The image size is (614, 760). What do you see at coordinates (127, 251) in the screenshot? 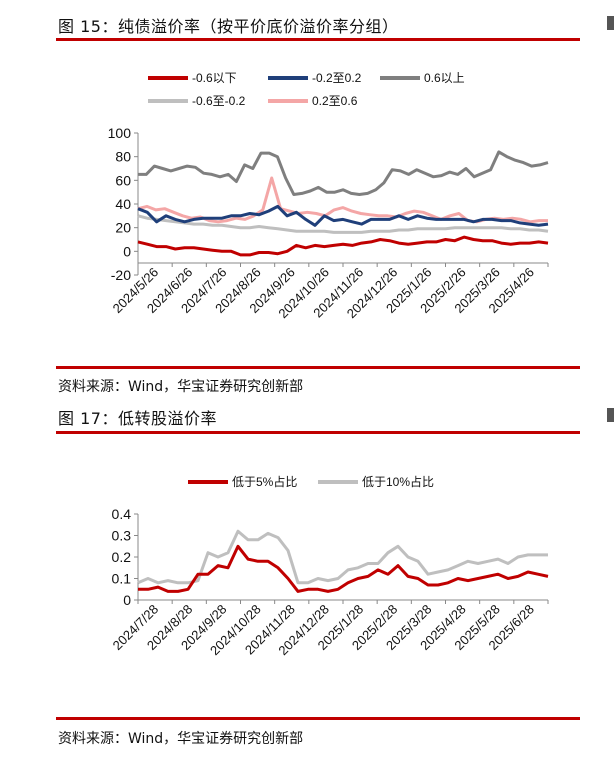
I see `y-tick-label: 0` at bounding box center [127, 251].